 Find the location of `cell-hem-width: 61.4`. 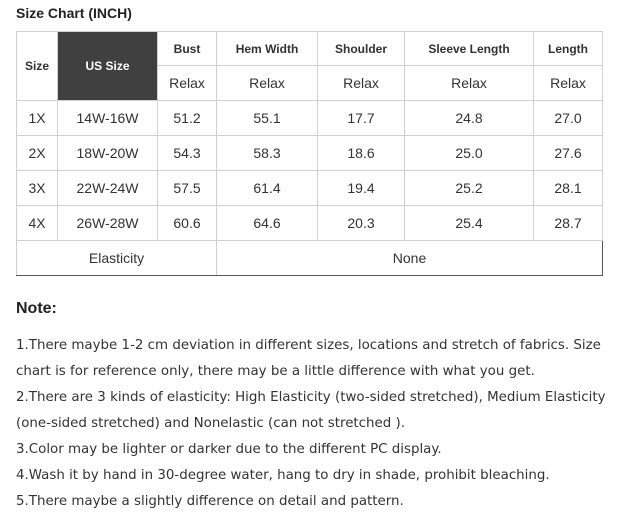

cell-hem-width: 61.4 is located at coordinates (267, 188).